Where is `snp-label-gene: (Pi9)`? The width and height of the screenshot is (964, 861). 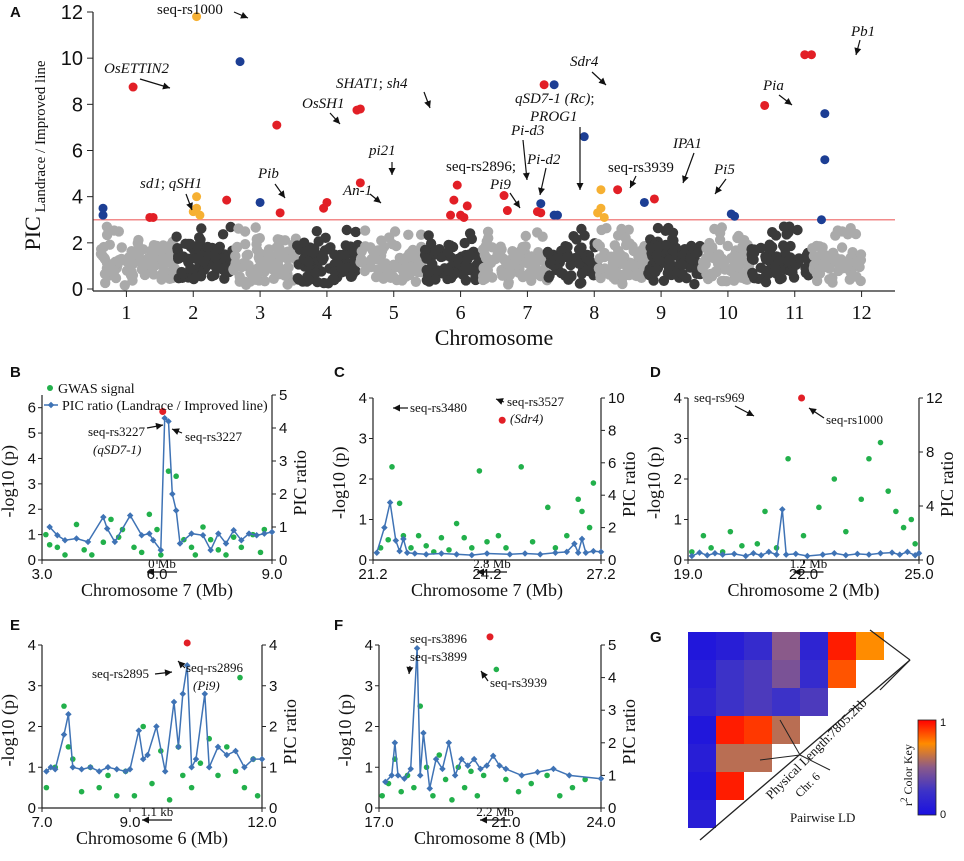 snp-label-gene: (Pi9) is located at coordinates (206, 685).